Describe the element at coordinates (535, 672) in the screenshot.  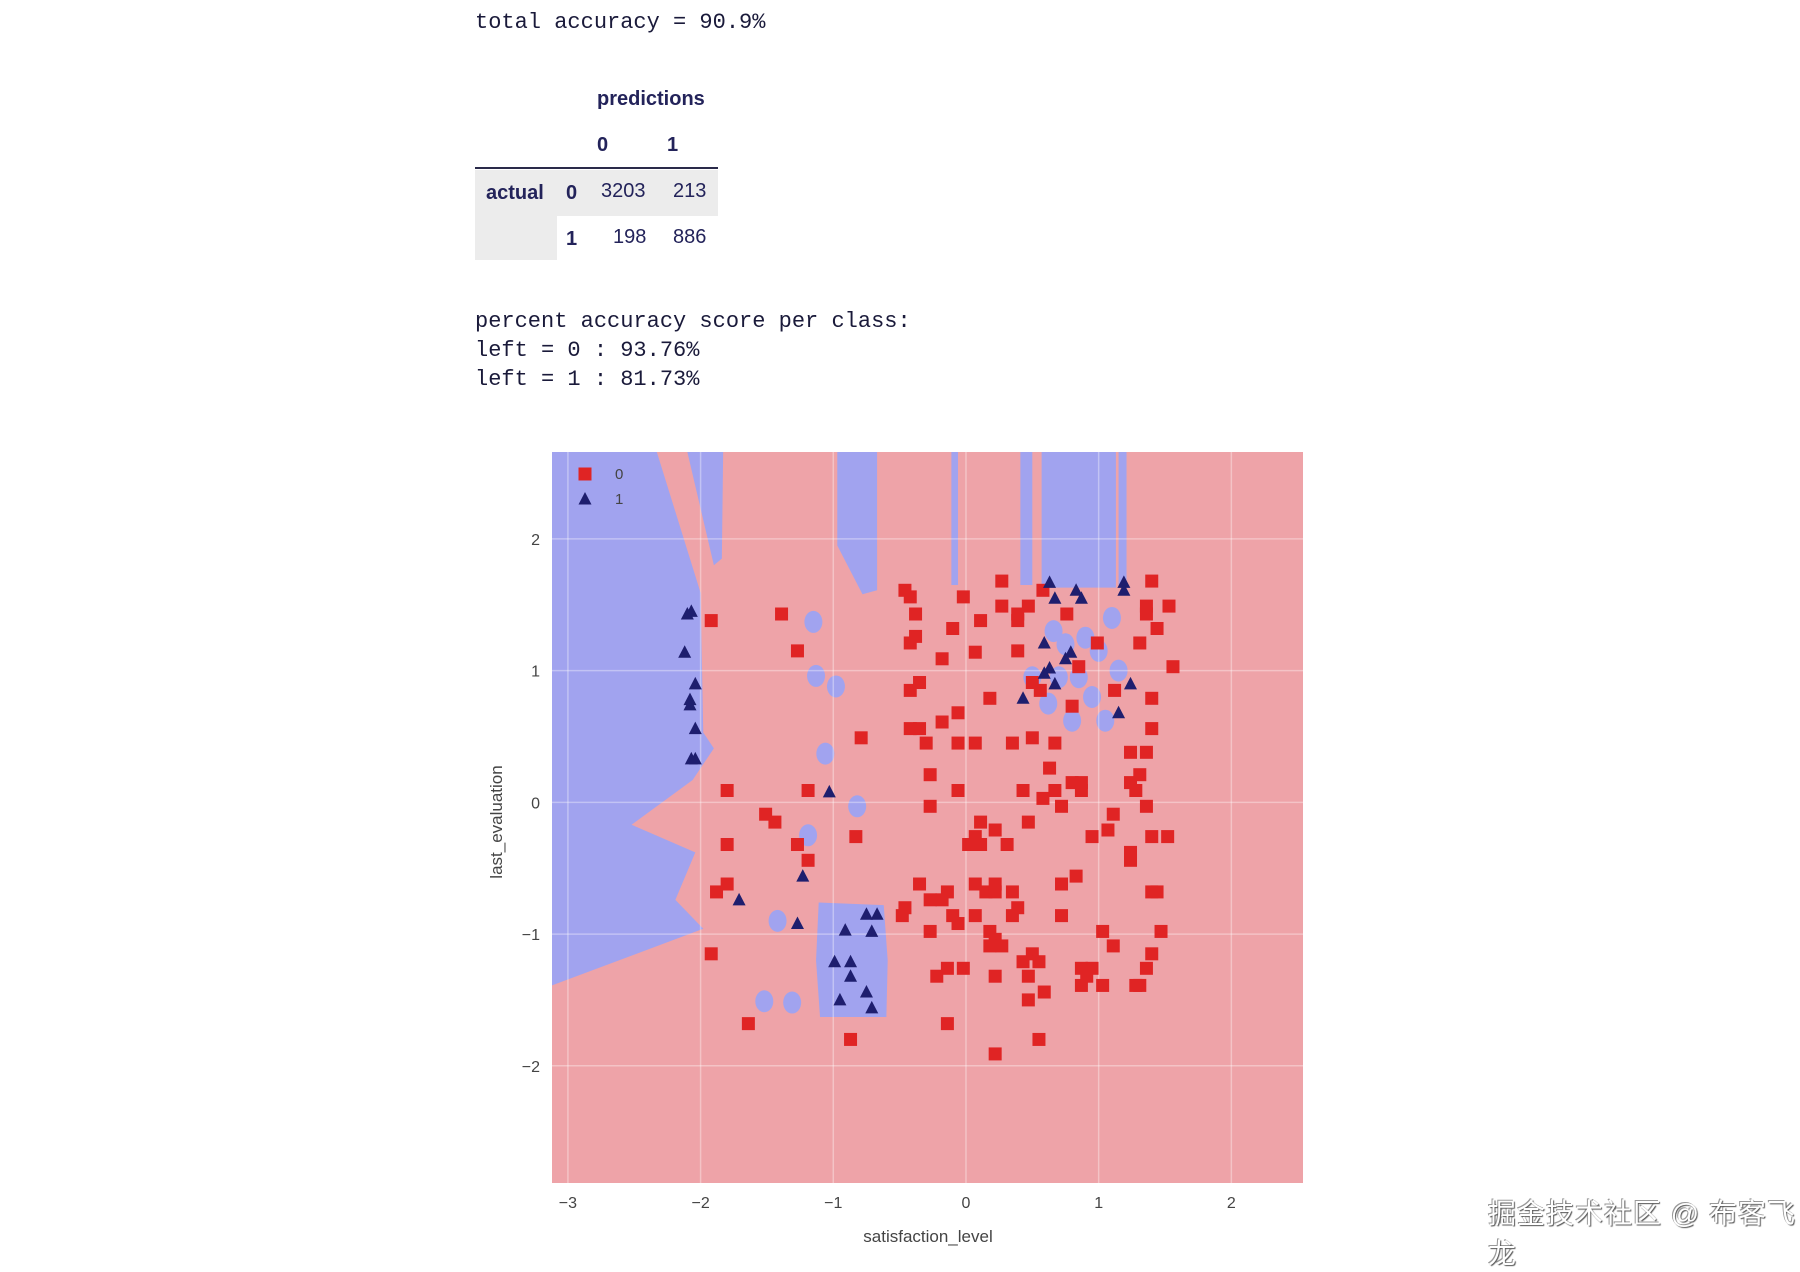
I see `y-tick-label: 1` at that location.